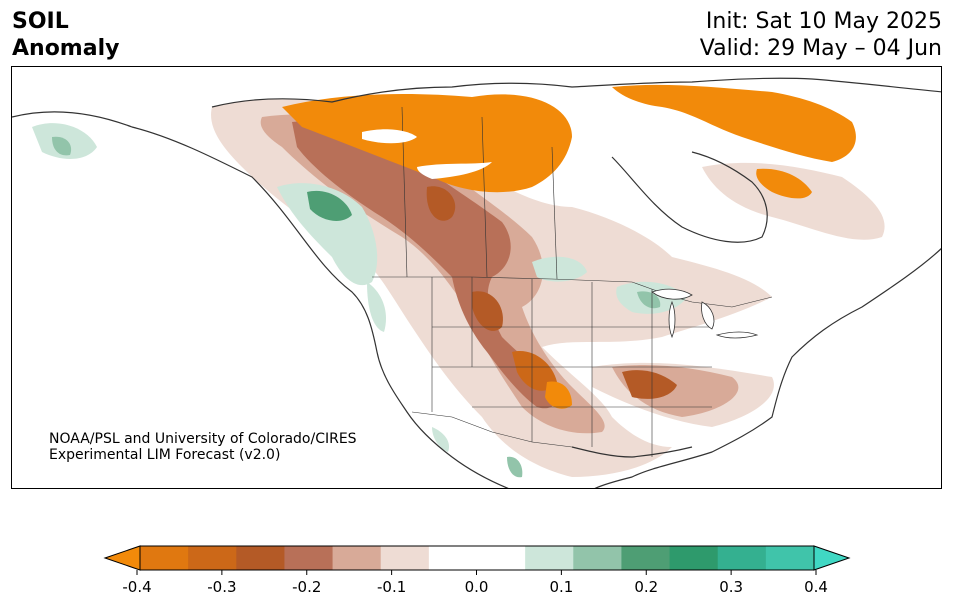  Describe the element at coordinates (767, 368) in the screenshot. I see `east-coast` at that location.